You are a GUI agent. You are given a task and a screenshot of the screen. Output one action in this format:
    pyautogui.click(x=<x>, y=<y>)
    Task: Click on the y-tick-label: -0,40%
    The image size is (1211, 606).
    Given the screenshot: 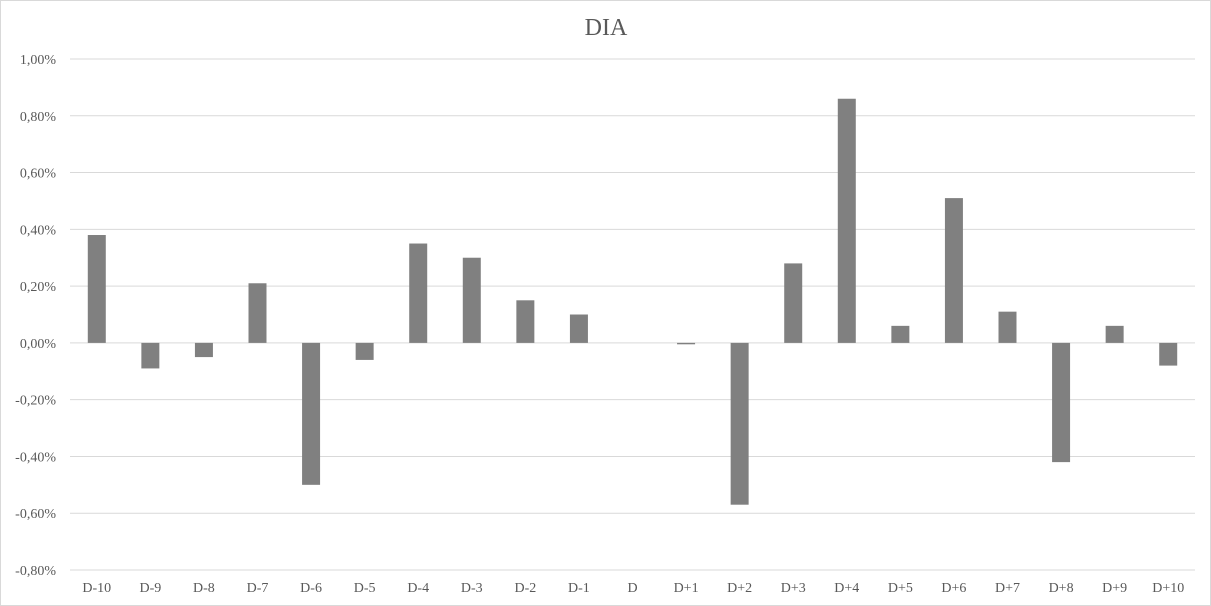 What is the action you would take?
    pyautogui.click(x=35, y=457)
    